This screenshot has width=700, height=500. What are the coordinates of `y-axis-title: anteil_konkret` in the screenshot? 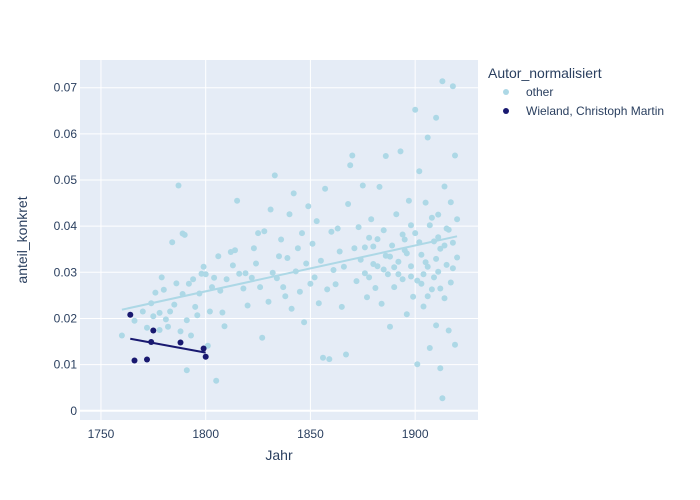 It's located at (22, 239).